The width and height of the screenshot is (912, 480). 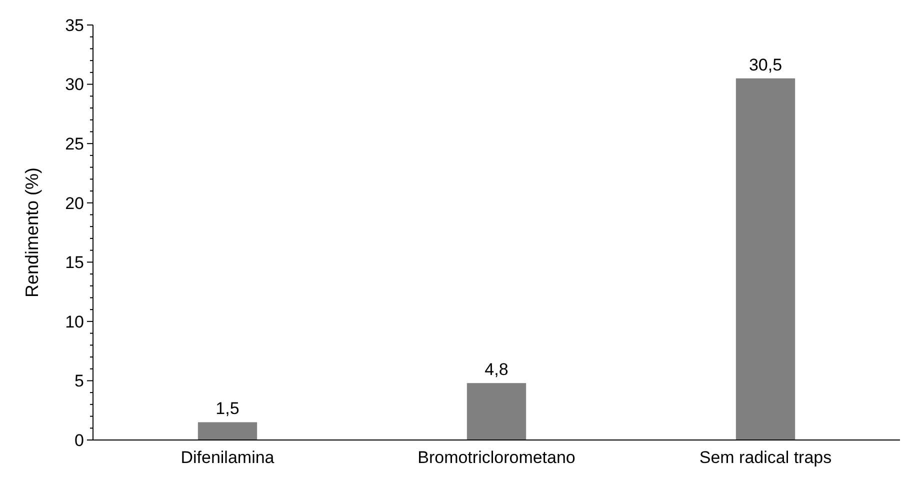 I want to click on y-tick-label: 25, so click(x=74, y=144).